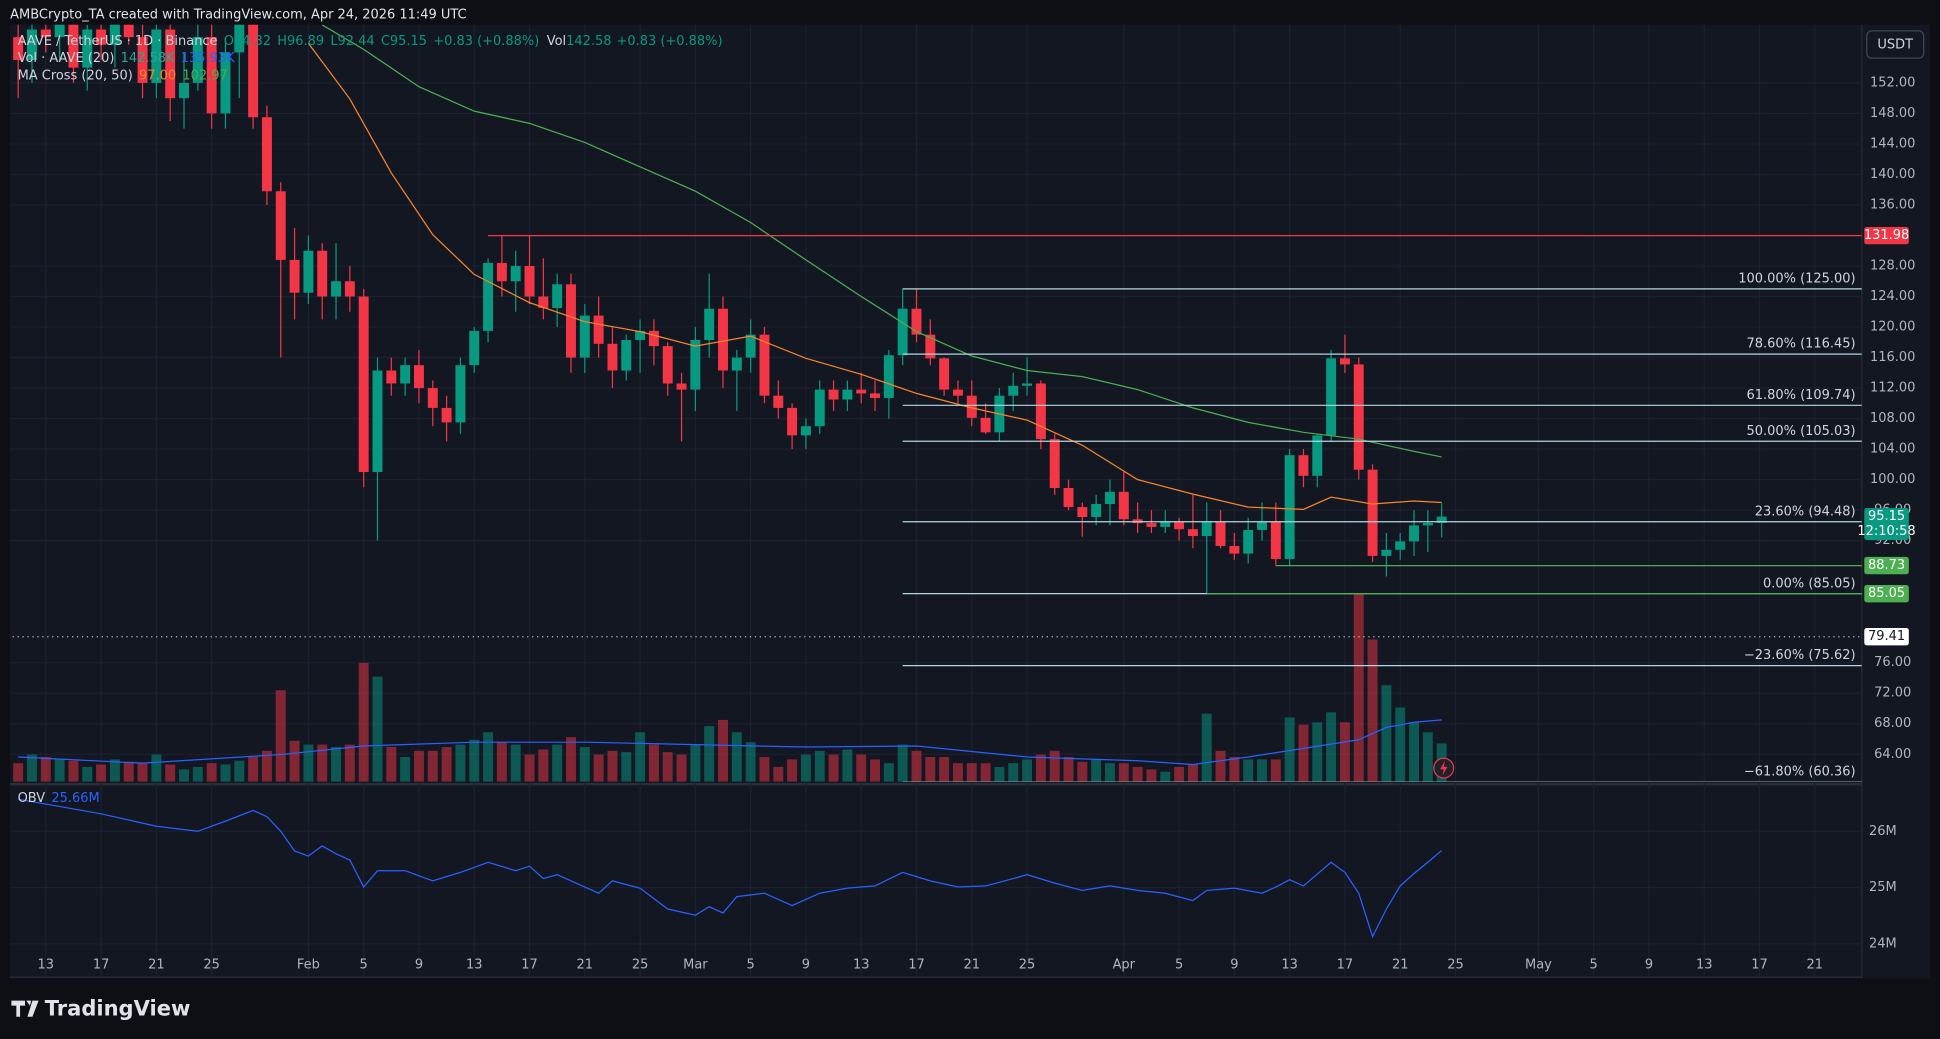  What do you see at coordinates (300, 40) in the screenshot?
I see `ohlc: H96.89` at bounding box center [300, 40].